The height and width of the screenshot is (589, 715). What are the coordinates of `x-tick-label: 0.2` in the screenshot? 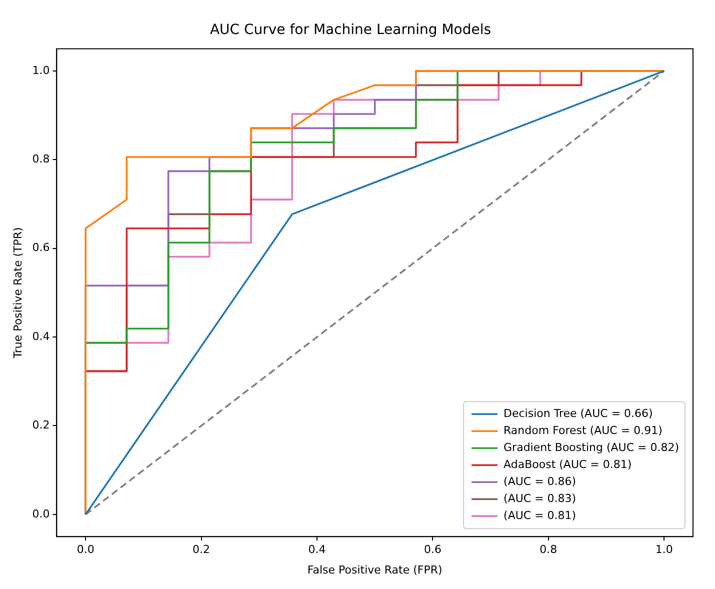 It's located at (201, 549).